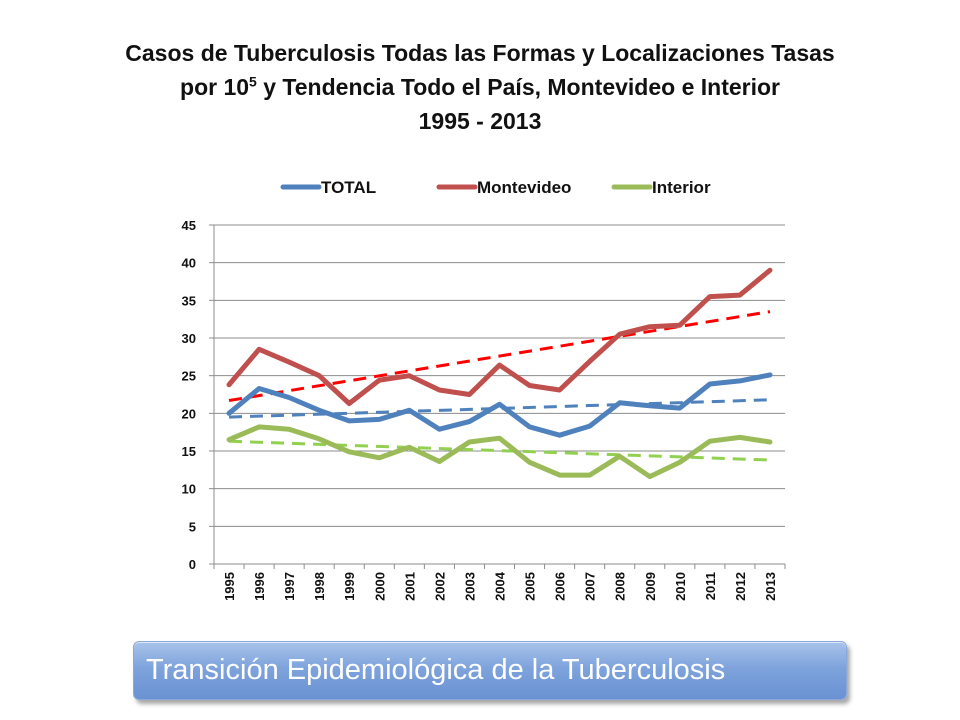 Image resolution: width=960 pixels, height=720 pixels. I want to click on y-tick-label-15: 15, so click(189, 451).